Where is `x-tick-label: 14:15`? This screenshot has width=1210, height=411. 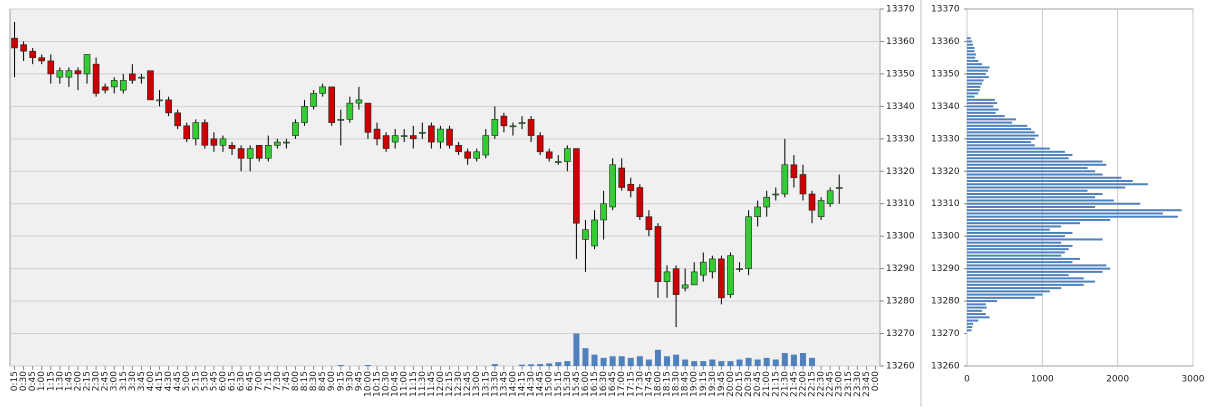
x-tick-label: 14:15 is located at coordinates (523, 384).